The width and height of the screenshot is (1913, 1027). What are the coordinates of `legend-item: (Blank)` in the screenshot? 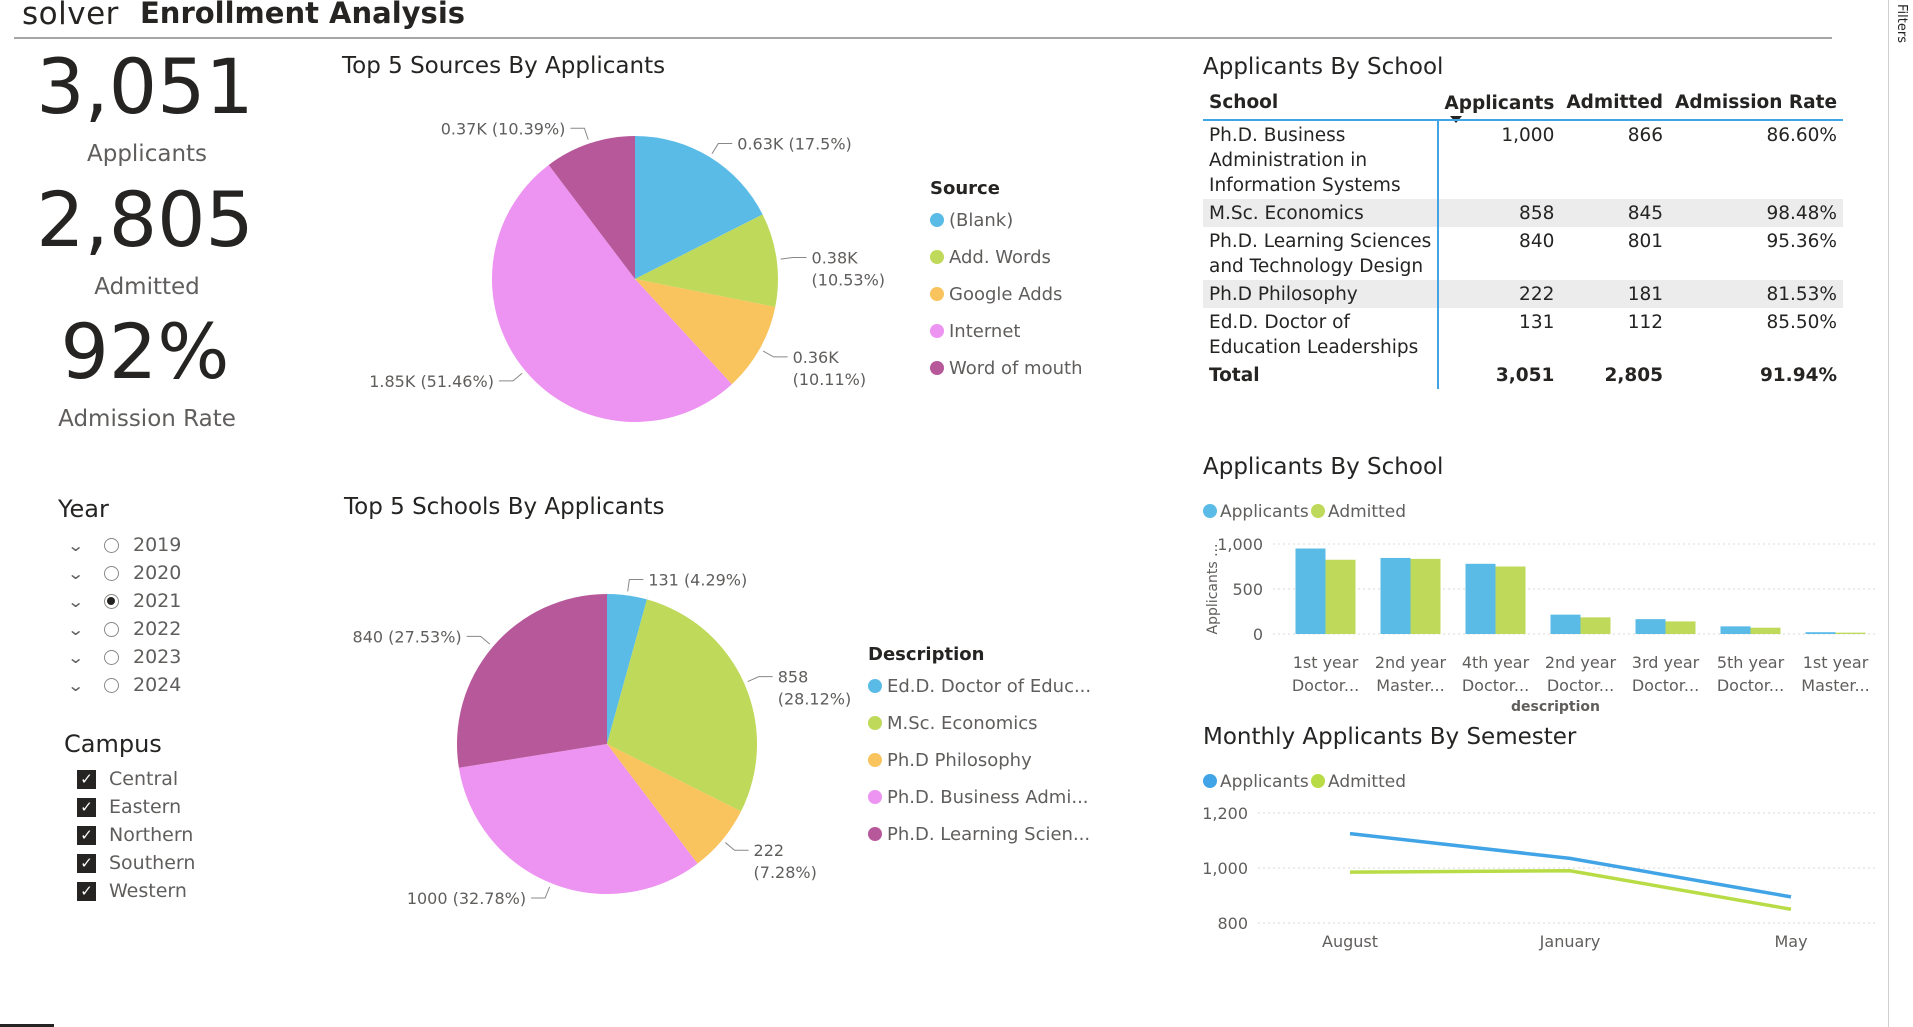 It's located at (981, 220).